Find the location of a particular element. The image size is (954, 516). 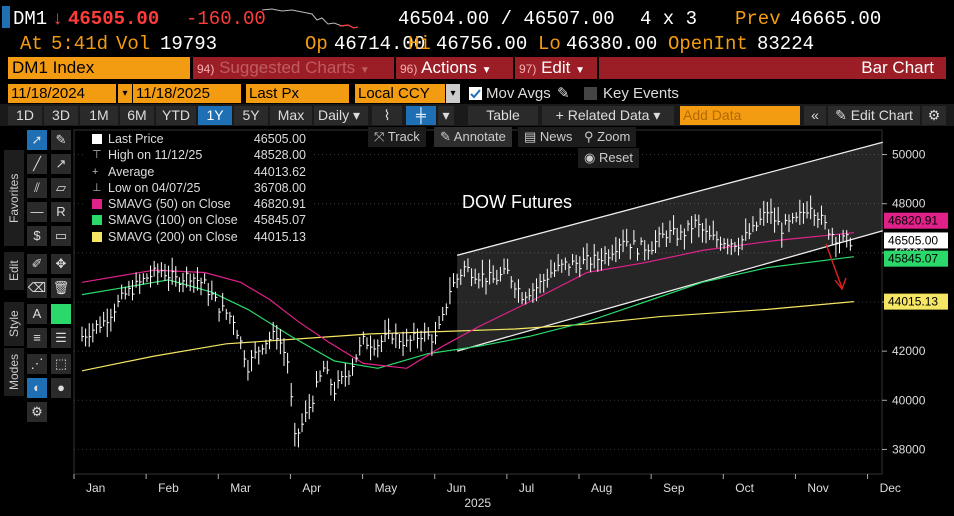

down-arrow-icon: ↓ is located at coordinates (58, 19).